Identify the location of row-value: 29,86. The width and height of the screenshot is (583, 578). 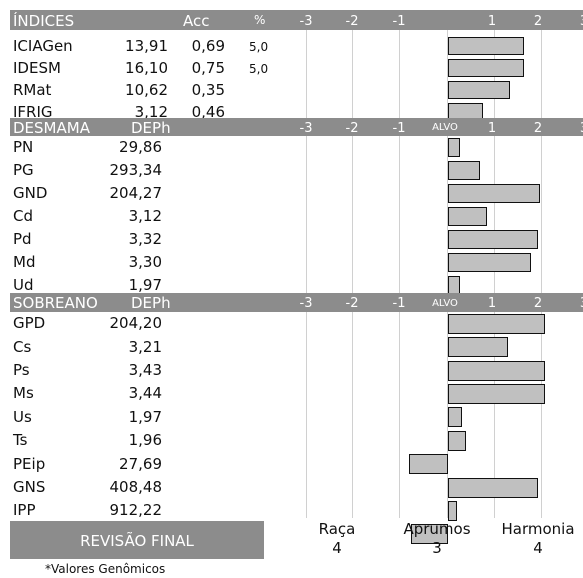
(140, 147).